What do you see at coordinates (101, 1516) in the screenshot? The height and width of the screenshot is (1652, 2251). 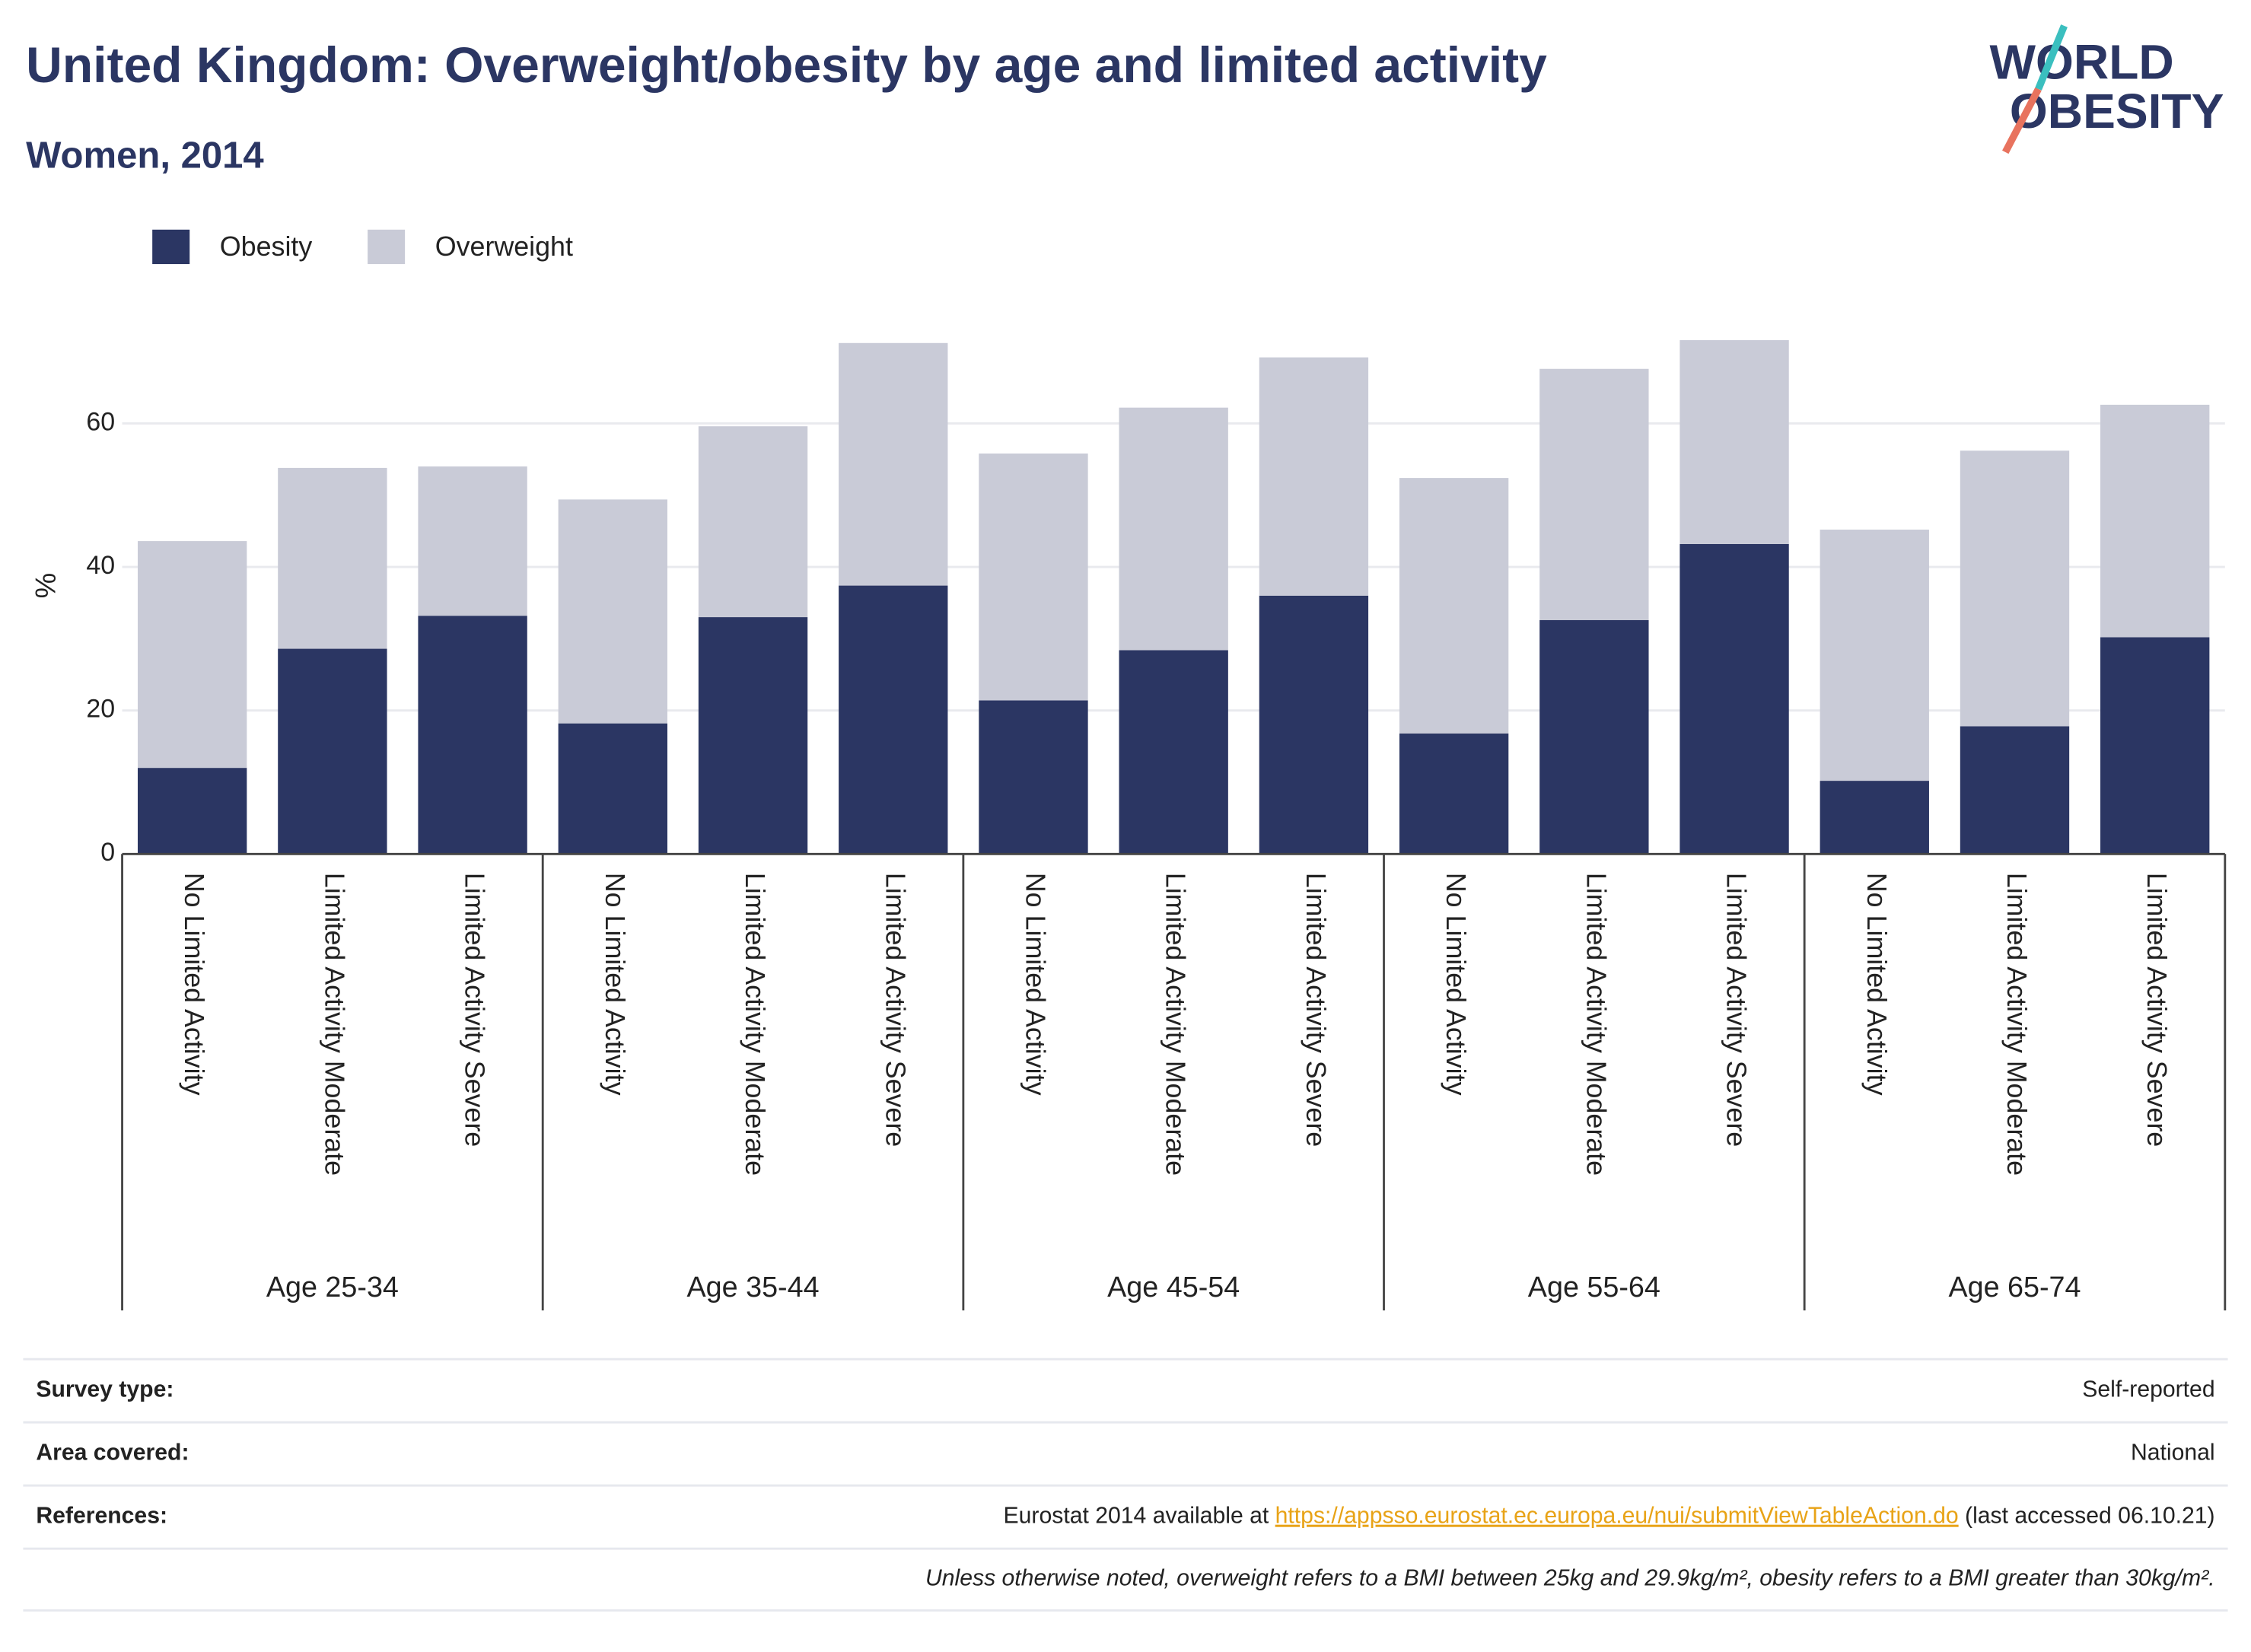 I see `footer-label: References:` at bounding box center [101, 1516].